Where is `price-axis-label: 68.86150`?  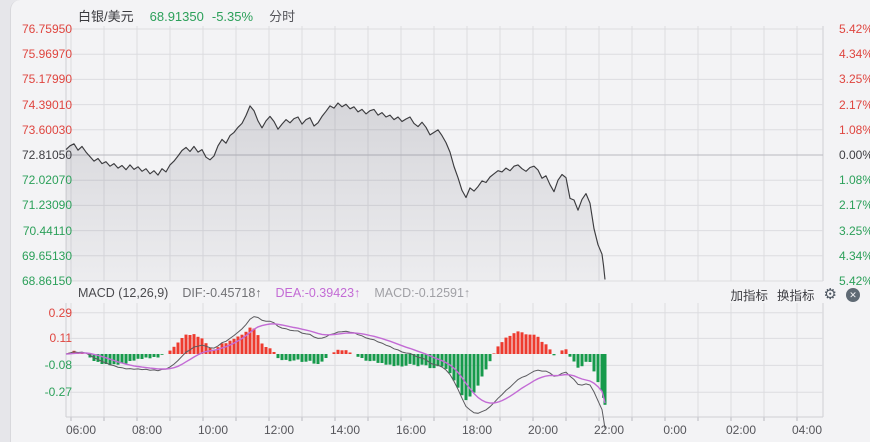 price-axis-label: 68.86150 is located at coordinates (46, 281).